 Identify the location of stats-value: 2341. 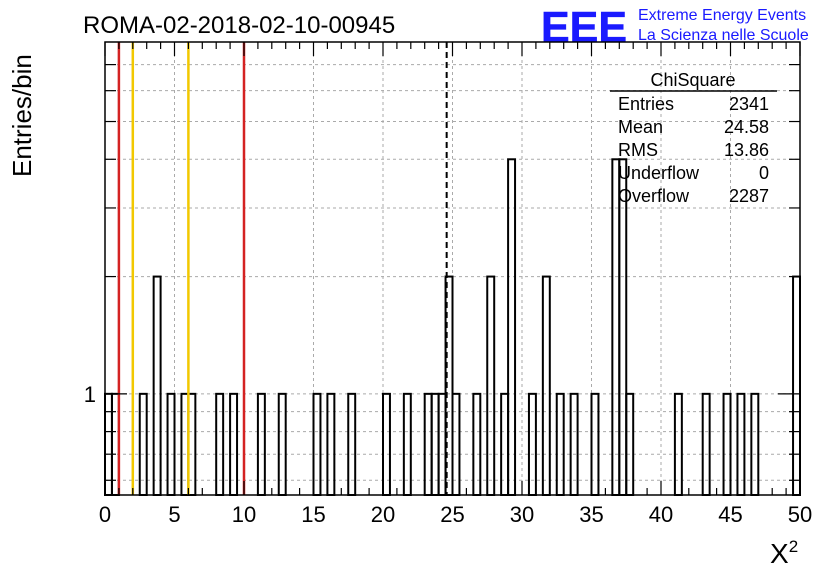
(749, 104).